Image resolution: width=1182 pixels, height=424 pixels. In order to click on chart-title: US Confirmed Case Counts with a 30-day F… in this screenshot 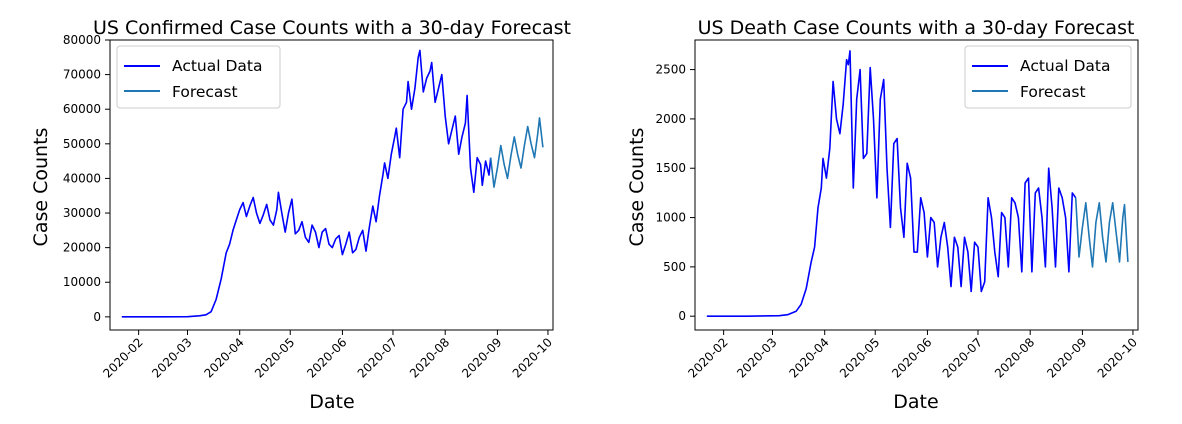, I will do `click(332, 28)`.